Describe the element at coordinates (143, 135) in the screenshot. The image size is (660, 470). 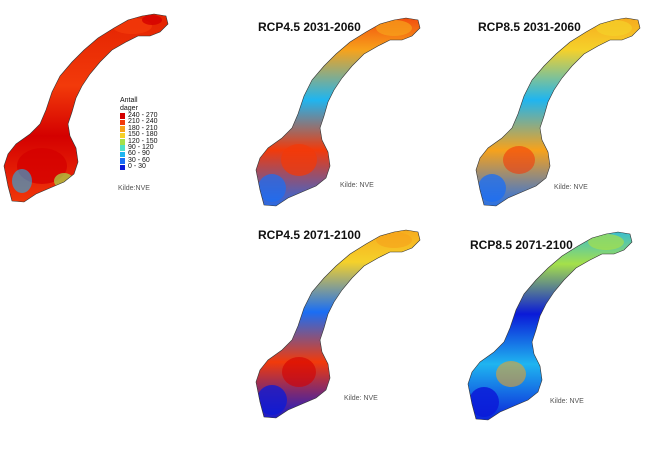
I see `legend-label: 150 - 180` at that location.